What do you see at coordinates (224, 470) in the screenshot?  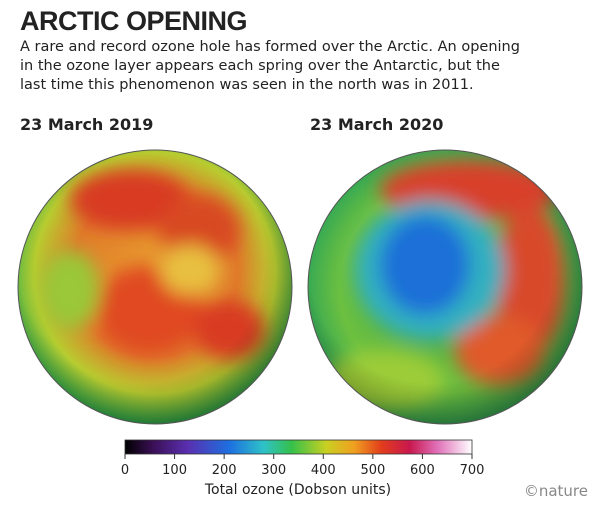 I see `tick-label: 200` at bounding box center [224, 470].